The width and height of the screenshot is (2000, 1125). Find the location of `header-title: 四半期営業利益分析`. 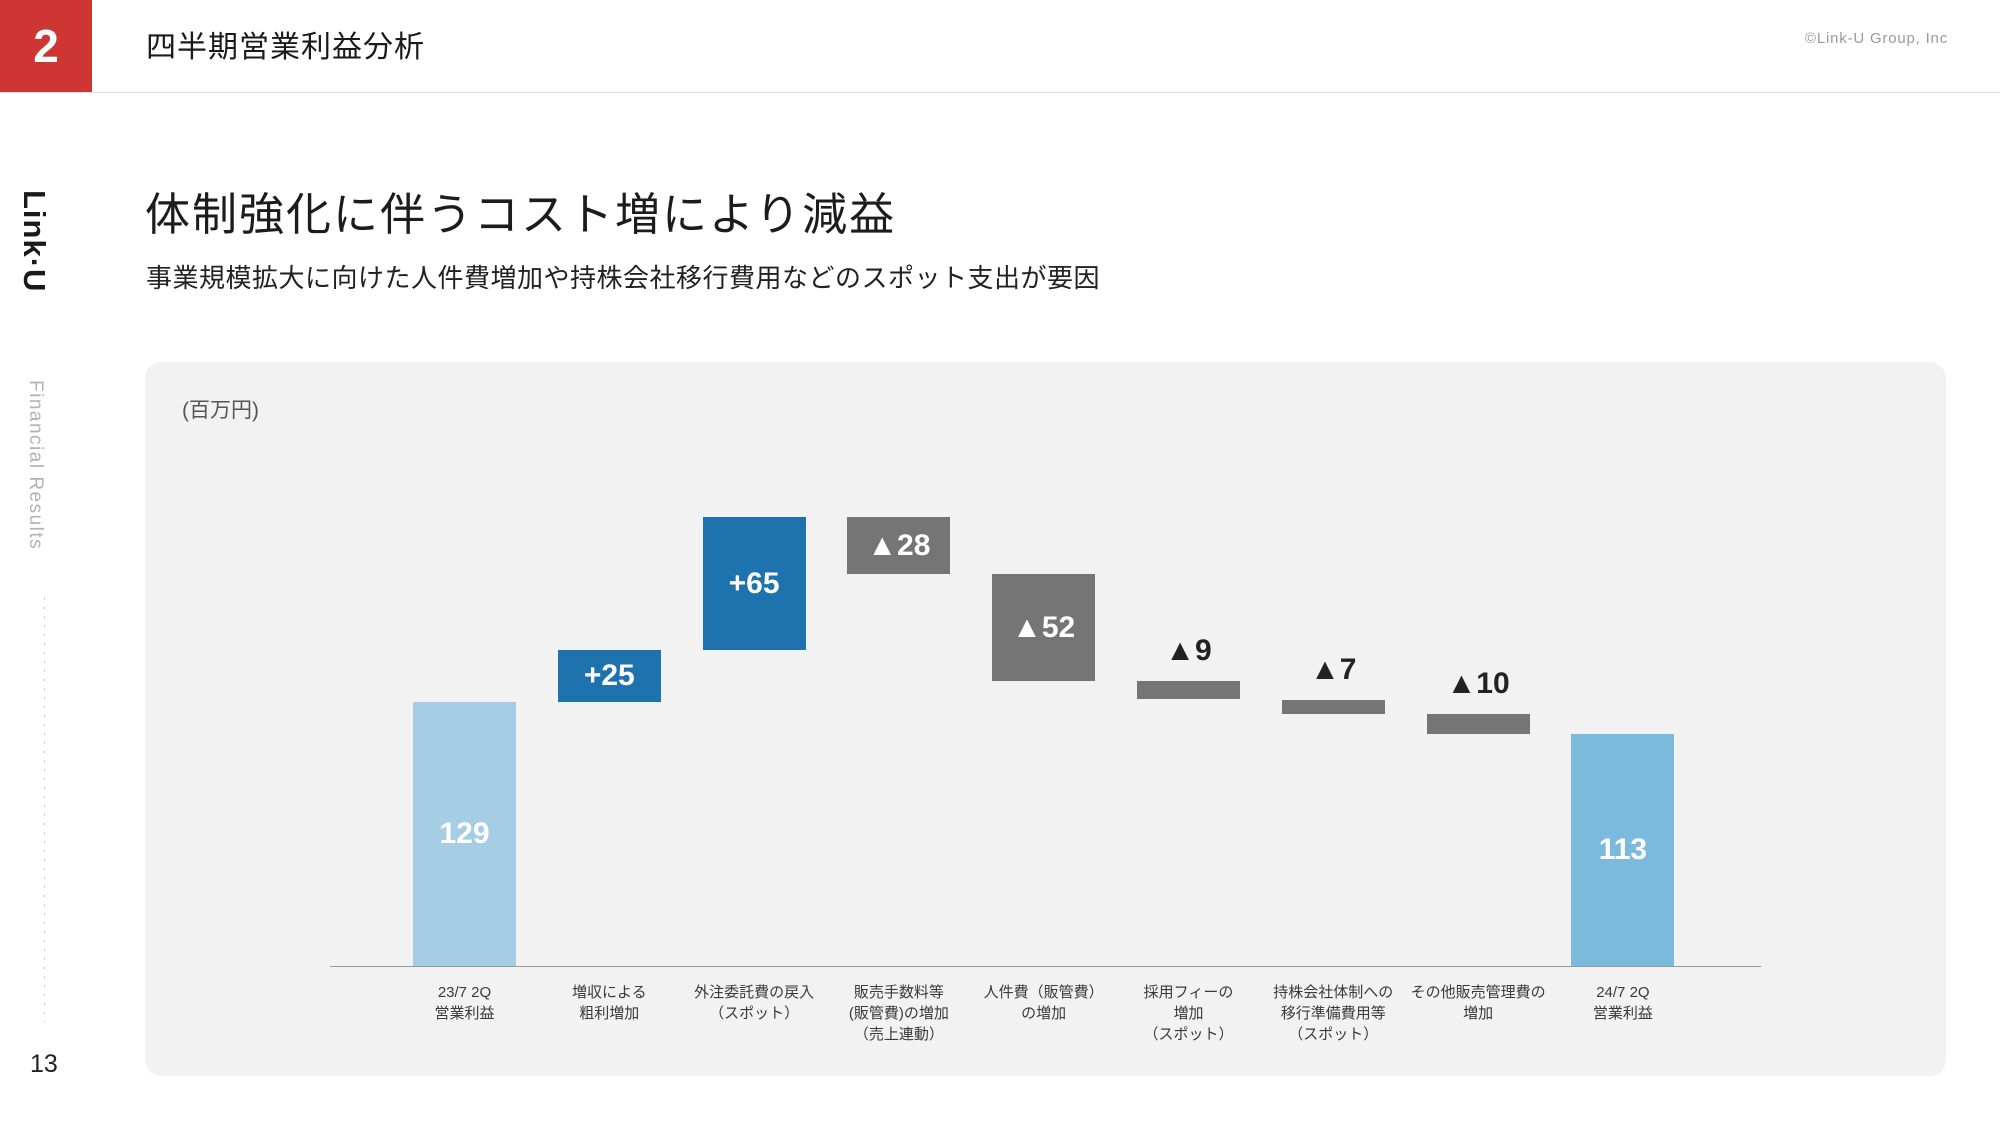

header-title: 四半期営業利益分析 is located at coordinates (285, 47).